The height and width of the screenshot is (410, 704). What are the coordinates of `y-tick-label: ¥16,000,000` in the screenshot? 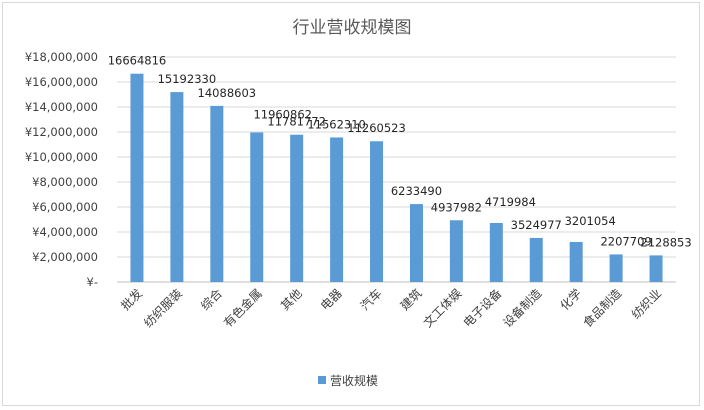 It's located at (61, 82).